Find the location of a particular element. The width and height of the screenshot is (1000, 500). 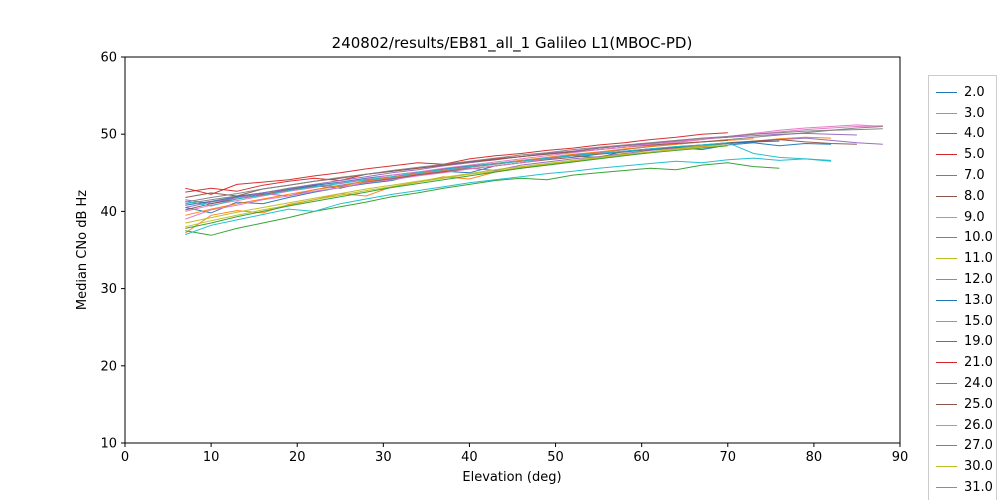

y-tick-label: 60 is located at coordinates (108, 58).